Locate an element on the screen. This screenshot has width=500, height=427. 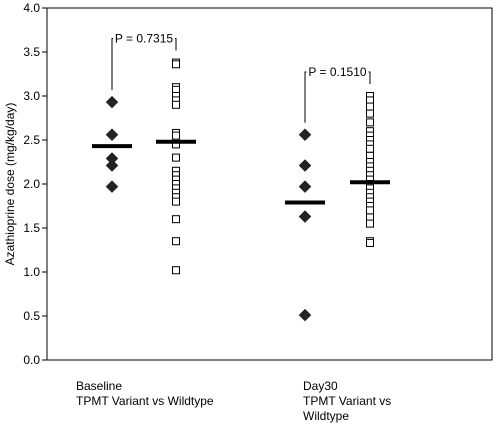
category-label-line: Baseline is located at coordinates (99, 386).